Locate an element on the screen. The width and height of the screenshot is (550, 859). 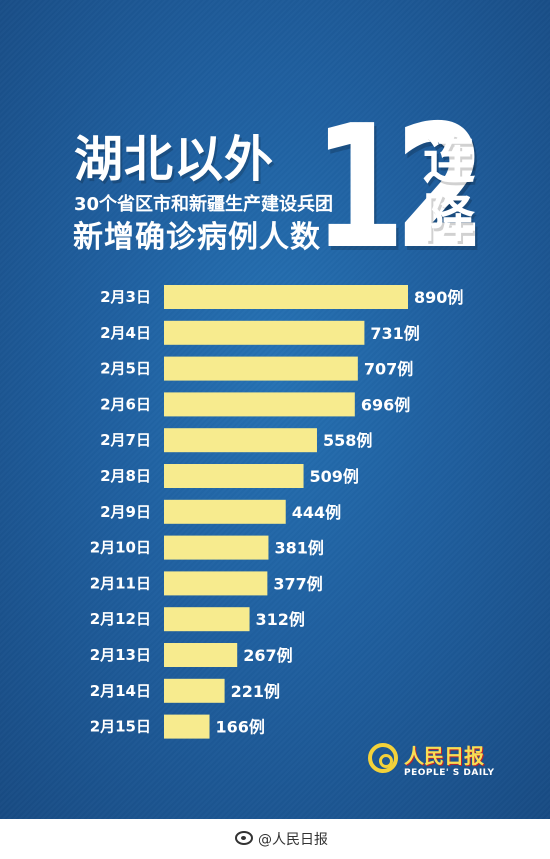
category-label: 2月7日 is located at coordinates (125, 440).